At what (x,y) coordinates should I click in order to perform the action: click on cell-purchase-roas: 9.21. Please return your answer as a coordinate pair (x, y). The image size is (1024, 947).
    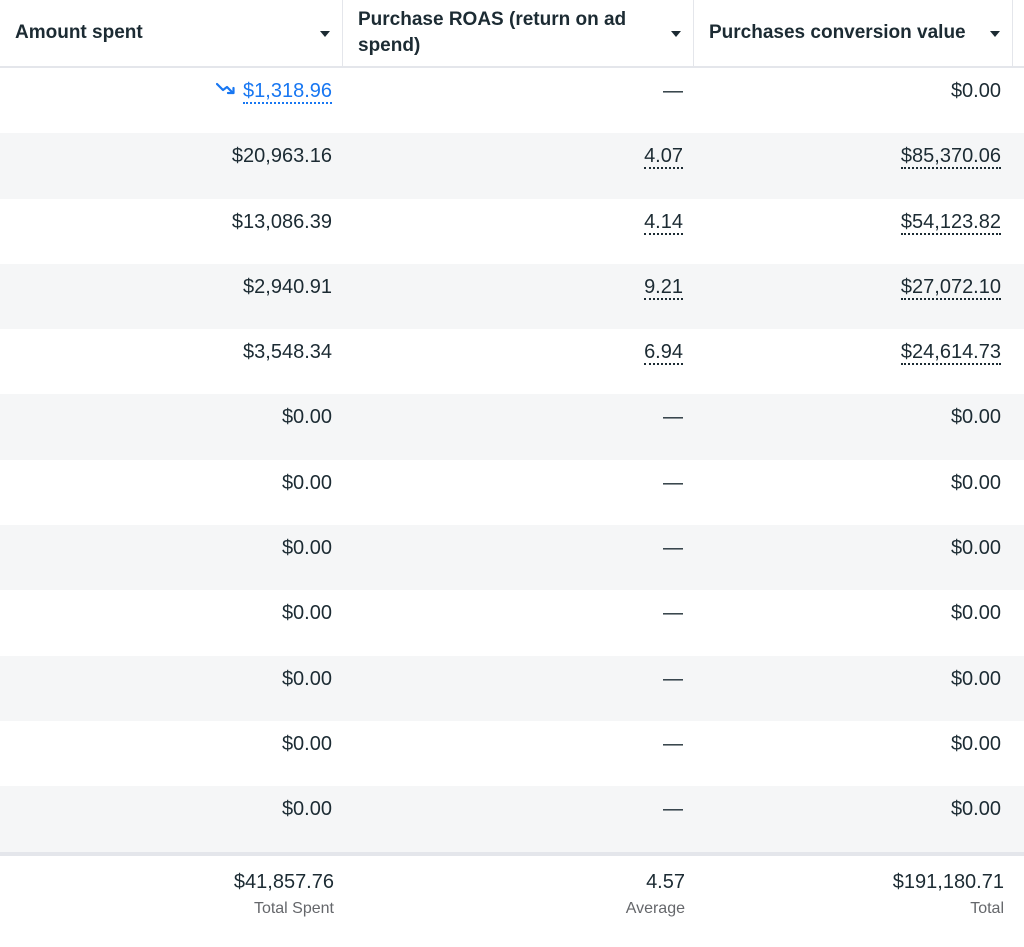
    Looking at the image, I should click on (518, 296).